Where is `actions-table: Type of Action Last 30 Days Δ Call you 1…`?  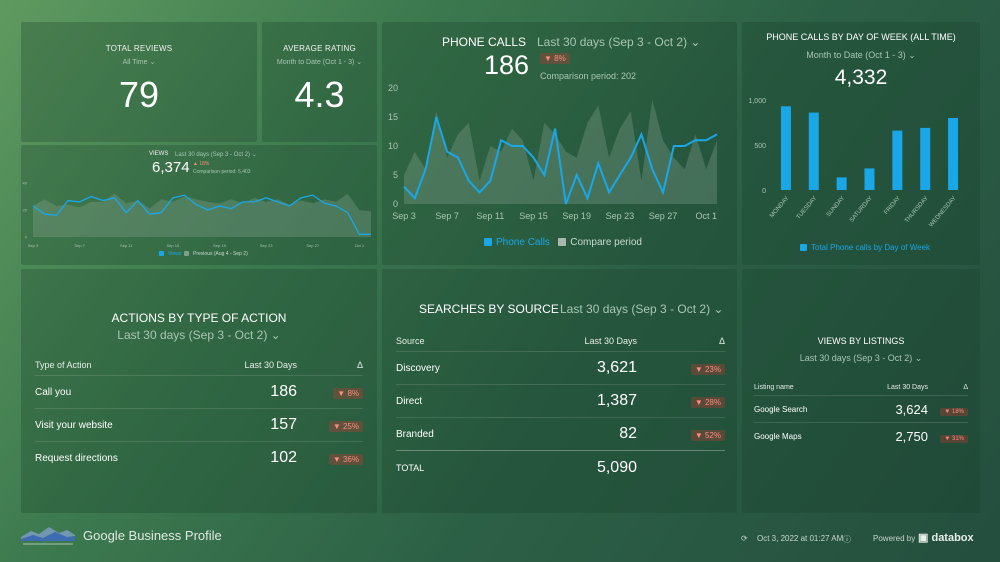
actions-table: Type of Action Last 30 Days Δ Call you 1… is located at coordinates (199, 414).